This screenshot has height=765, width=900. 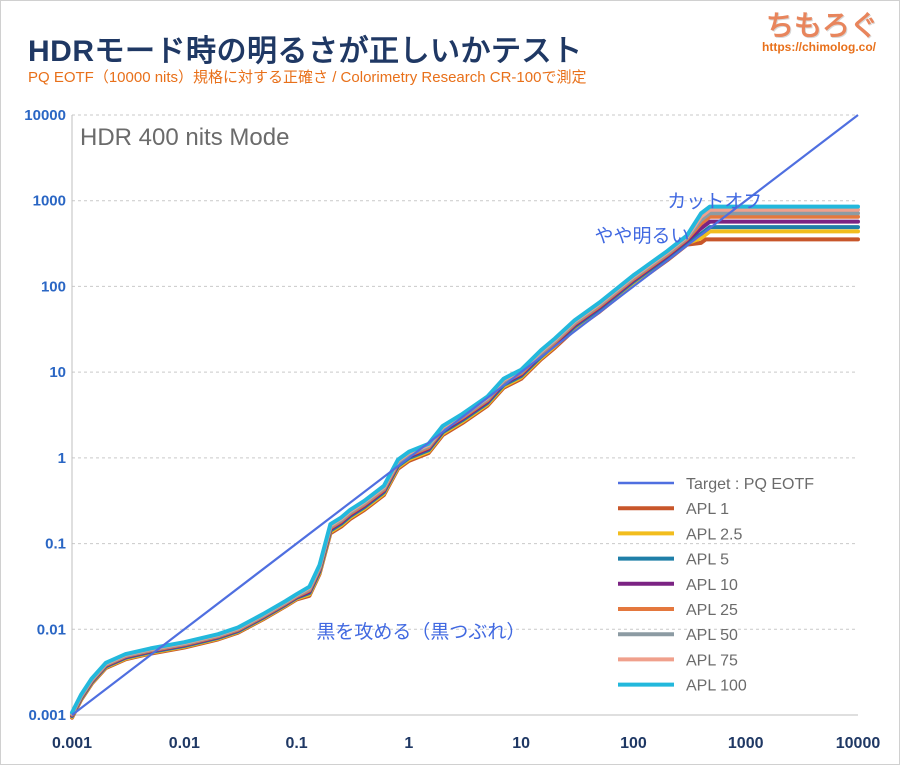 I want to click on legend-label: APL 1, so click(x=707, y=509).